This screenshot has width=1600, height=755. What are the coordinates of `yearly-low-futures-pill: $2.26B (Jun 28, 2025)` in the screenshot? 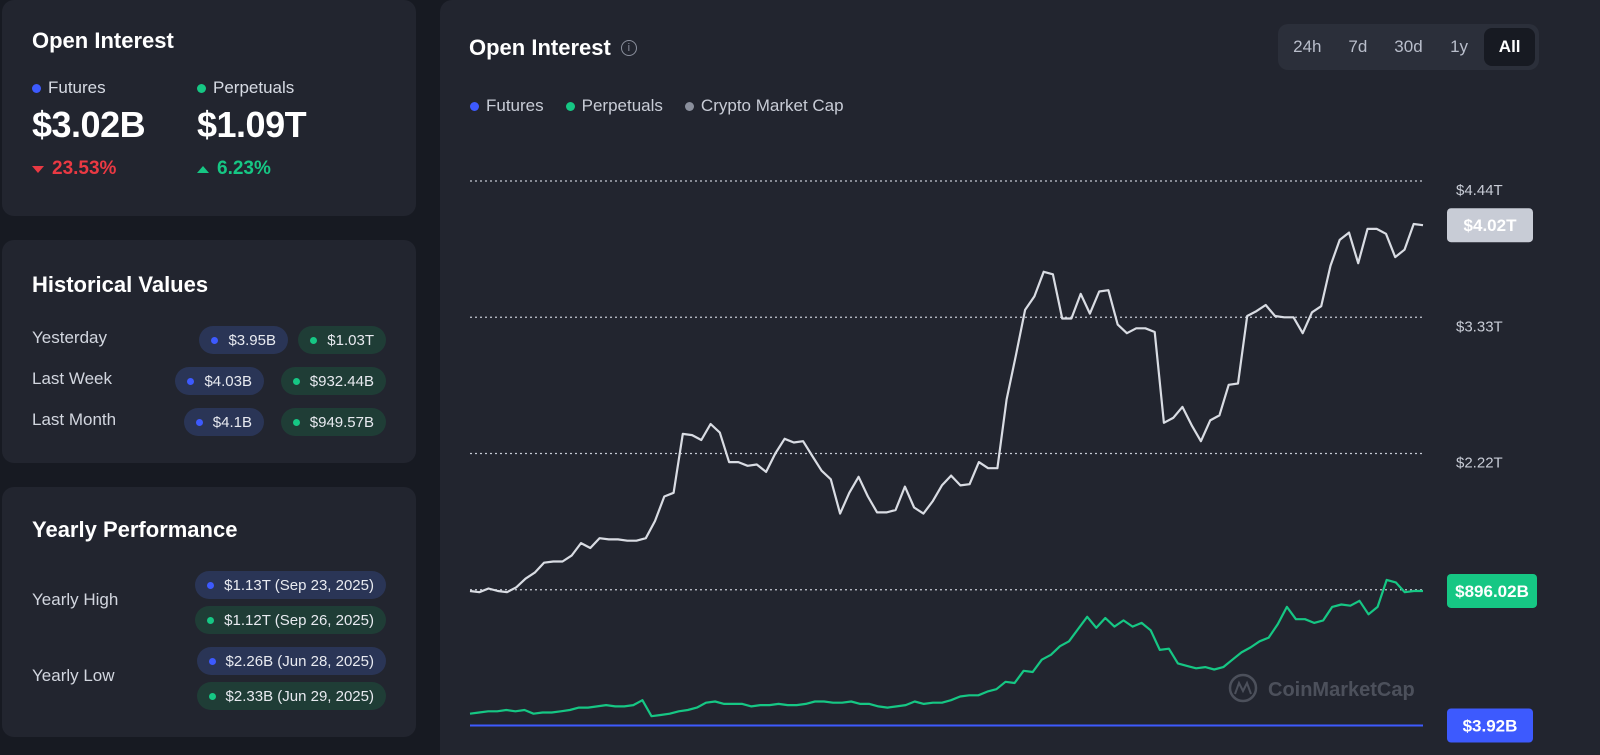 It's located at (291, 661).